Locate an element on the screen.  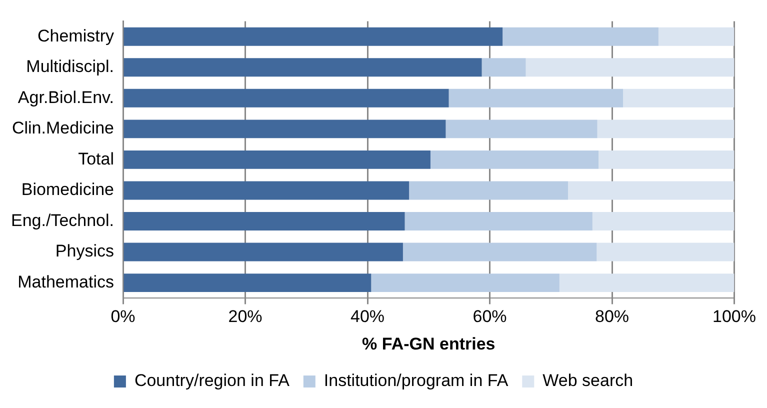
y-tick-label: Clin.Medicine is located at coordinates (63, 128).